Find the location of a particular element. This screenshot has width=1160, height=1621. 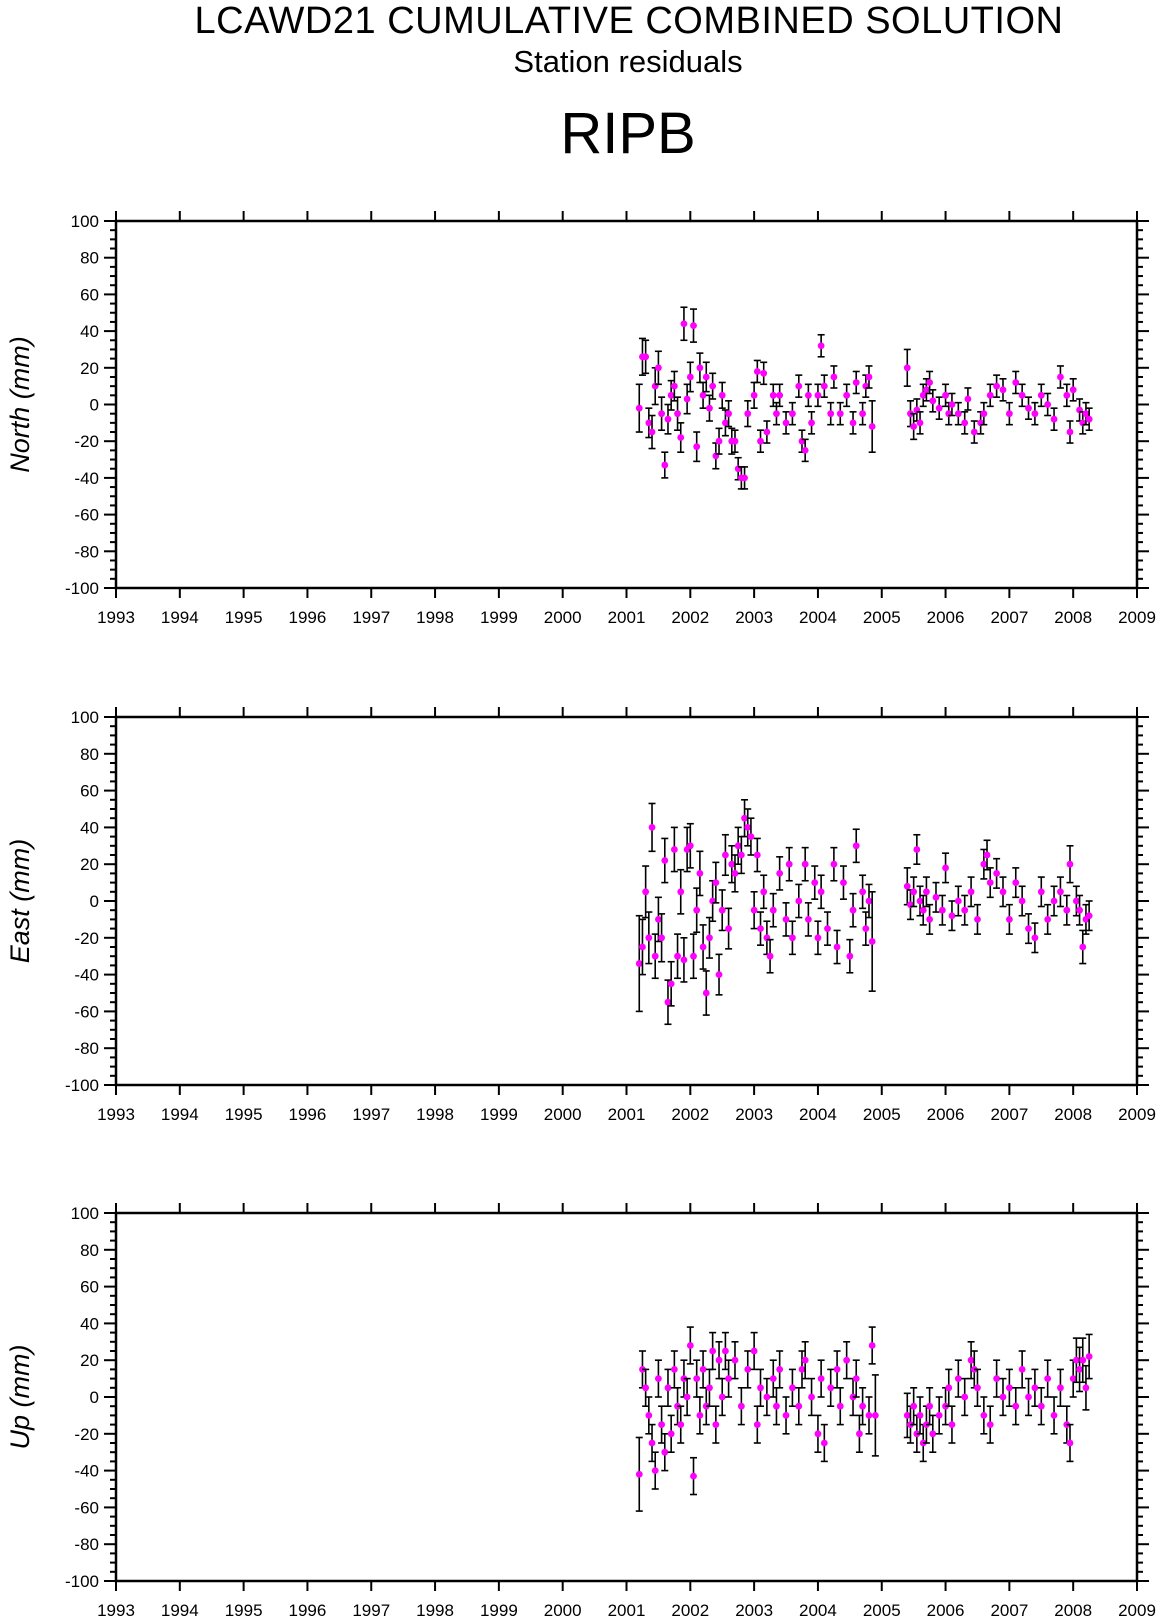

up-xtick-label: 1999 is located at coordinates (499, 1610).